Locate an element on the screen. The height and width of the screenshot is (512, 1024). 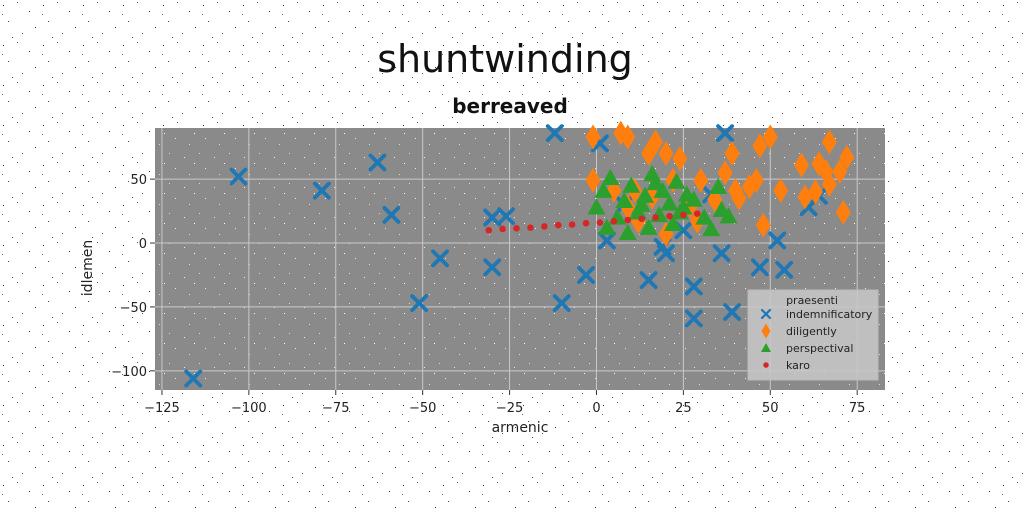
y-axis-ticks: −100 −50 0 50 is located at coordinates (133, 276).